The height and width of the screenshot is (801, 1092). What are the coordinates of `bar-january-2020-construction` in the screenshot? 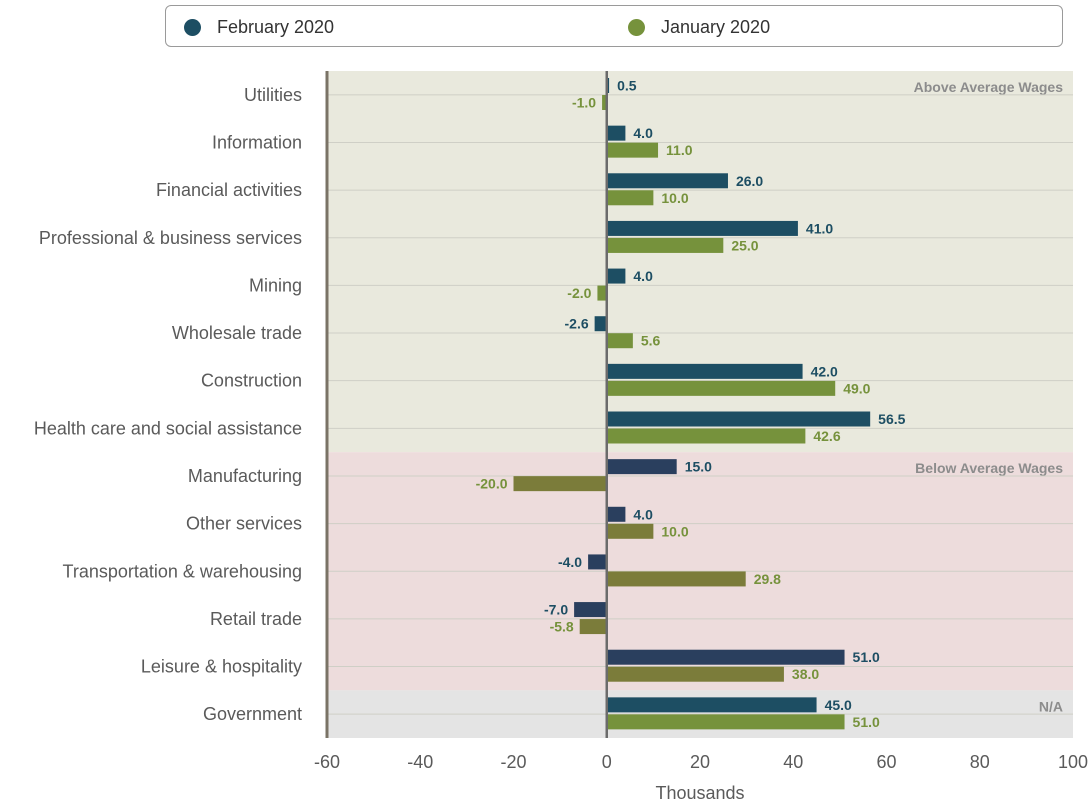 It's located at (721, 388).